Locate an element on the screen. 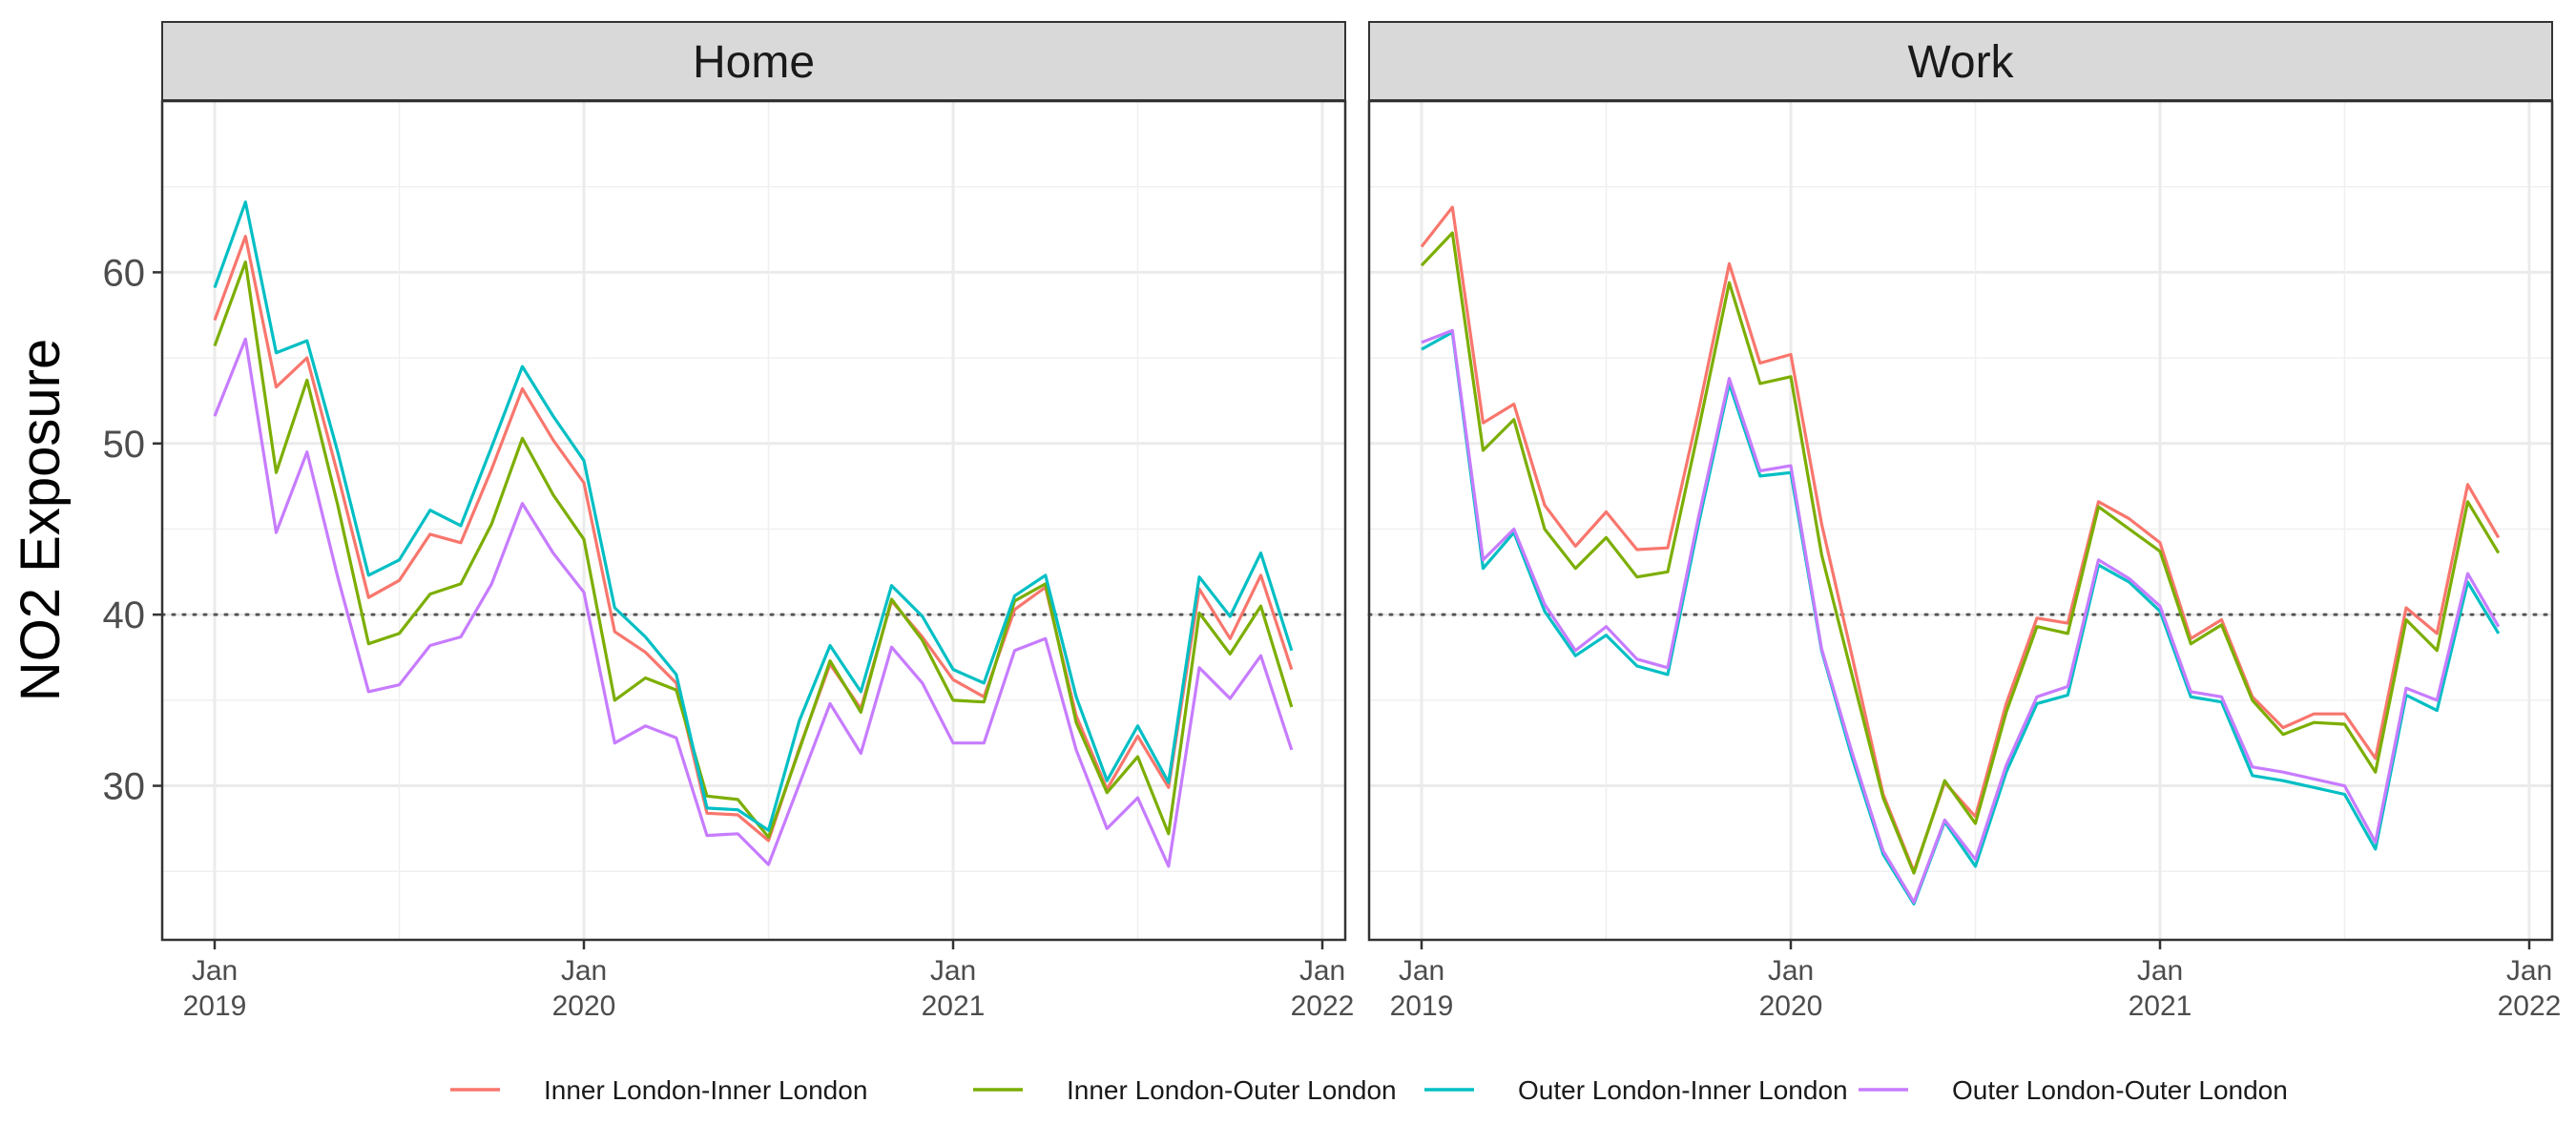 The height and width of the screenshot is (1145, 2576). legend-label: Outer London-Inner London is located at coordinates (1683, 1090).